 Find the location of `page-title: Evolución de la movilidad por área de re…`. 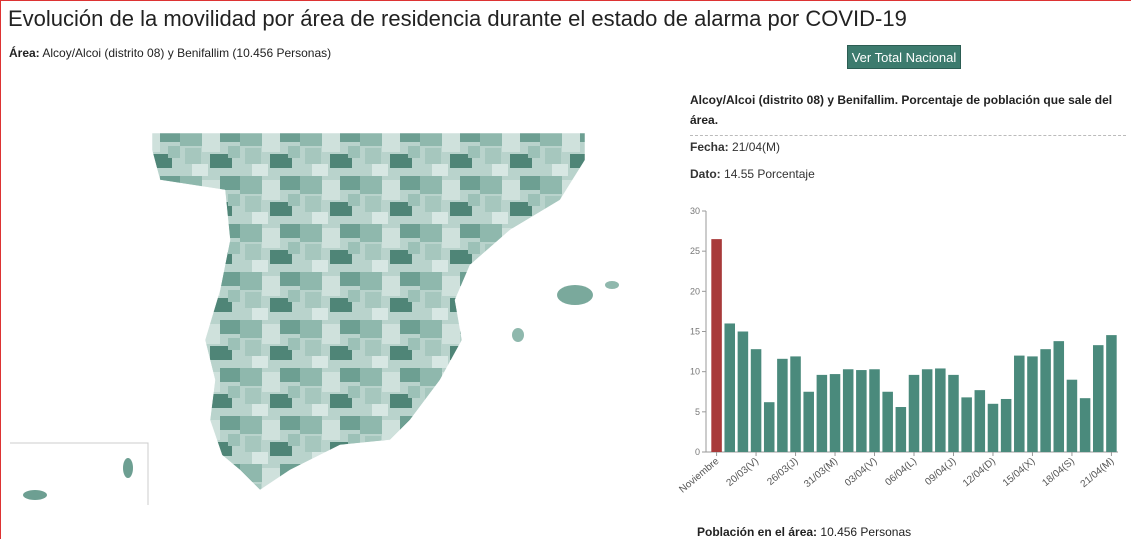

page-title: Evolución de la movilidad por área de re… is located at coordinates (457, 18).